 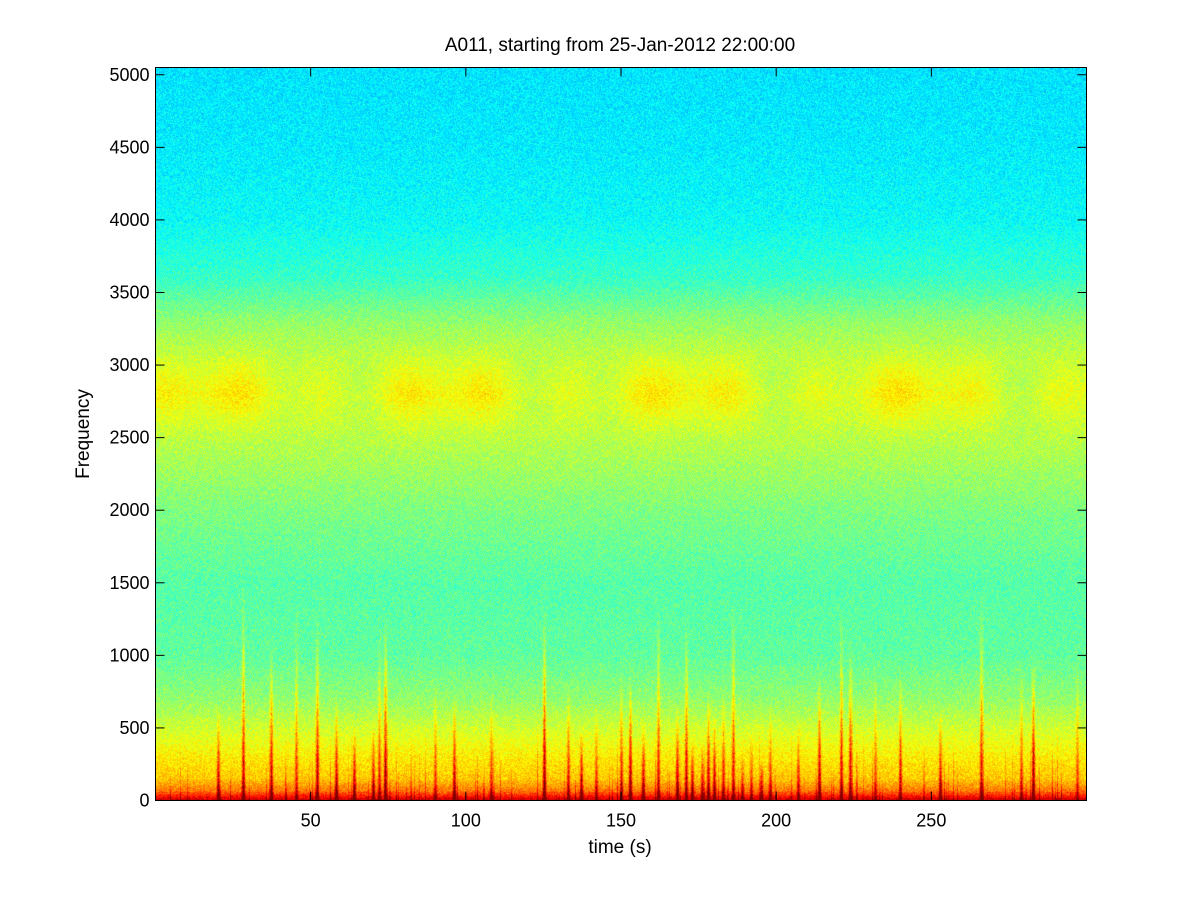 What do you see at coordinates (620, 45) in the screenshot?
I see `chart-title: A011, starting from 25-Jan-2012 22:00:00` at bounding box center [620, 45].